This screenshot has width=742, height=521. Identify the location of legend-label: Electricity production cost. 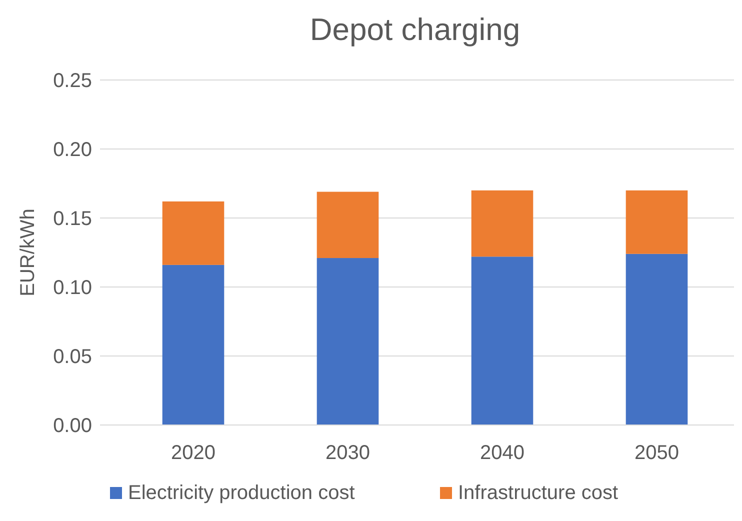
(242, 493).